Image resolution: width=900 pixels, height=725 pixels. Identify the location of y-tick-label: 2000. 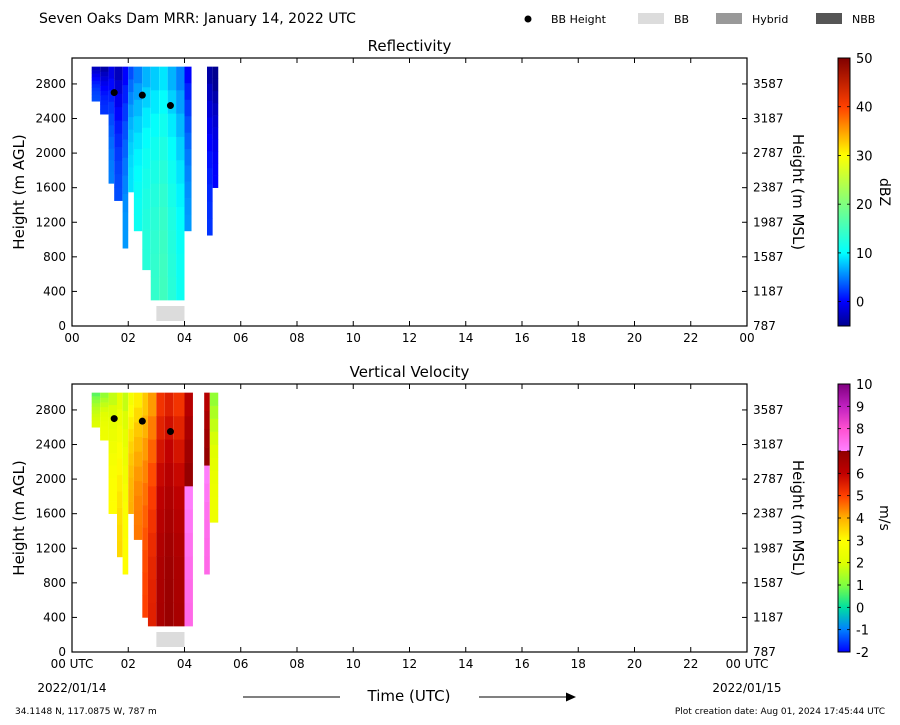
(50, 479).